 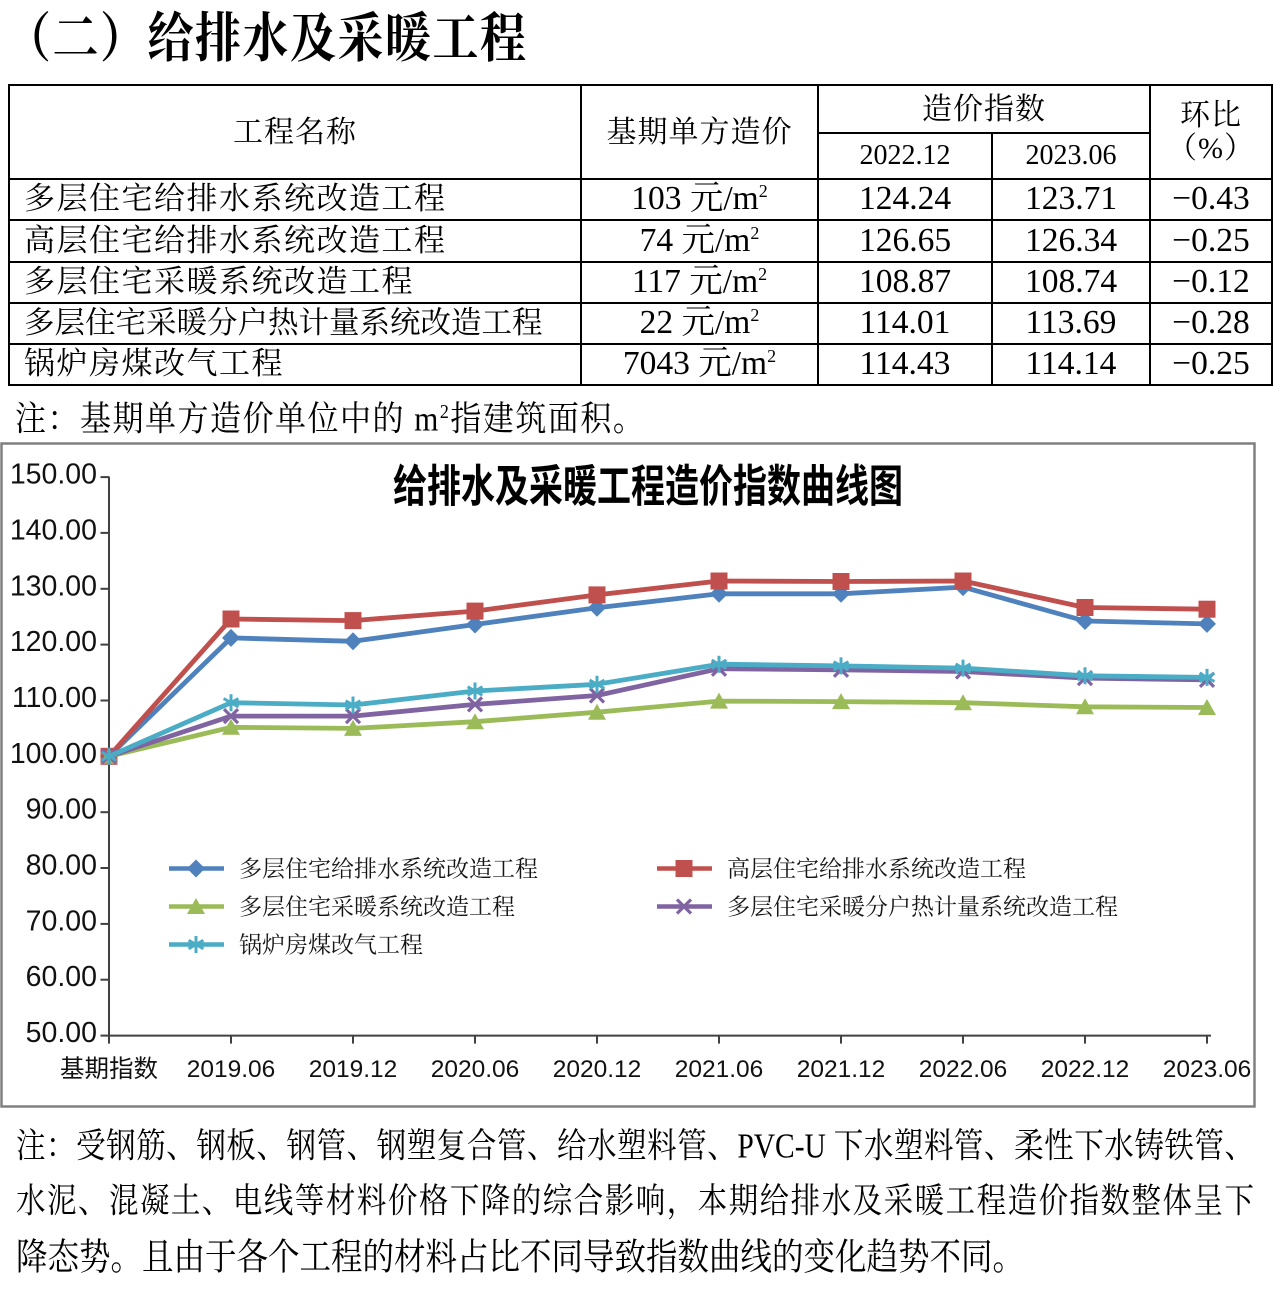 What do you see at coordinates (922, 907) in the screenshot?
I see `svg-text: 多层住宅采暖分户热计量系统改造工程` at bounding box center [922, 907].